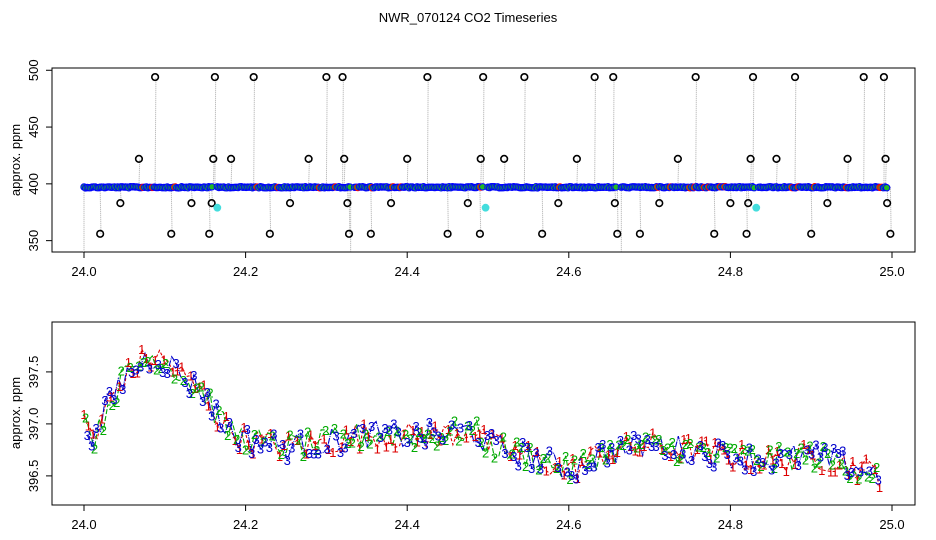 The height and width of the screenshot is (540, 936). I want to click on bottom-y-tick-label: 397.5, so click(33, 372).